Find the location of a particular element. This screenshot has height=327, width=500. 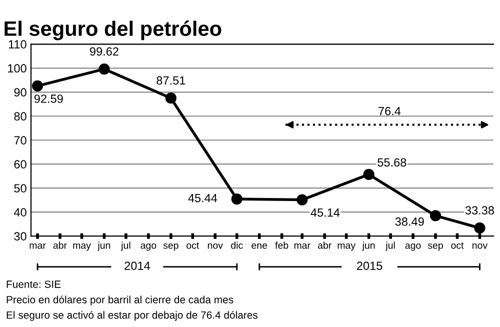

ref-line-label: 76.4 is located at coordinates (389, 111).